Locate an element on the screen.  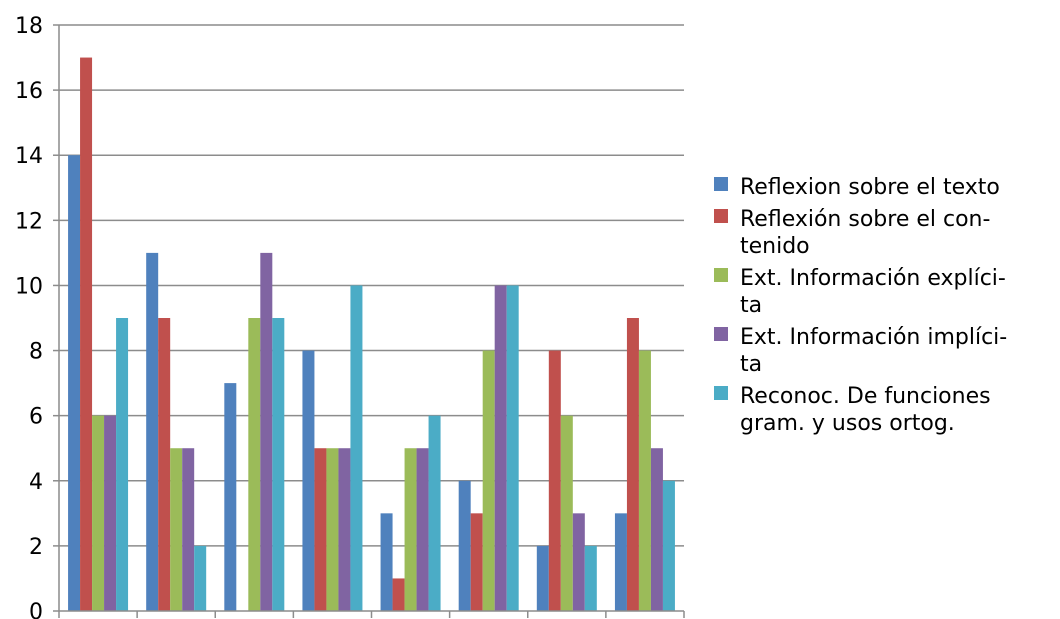
y-tick-label: 14 is located at coordinates (29, 156).